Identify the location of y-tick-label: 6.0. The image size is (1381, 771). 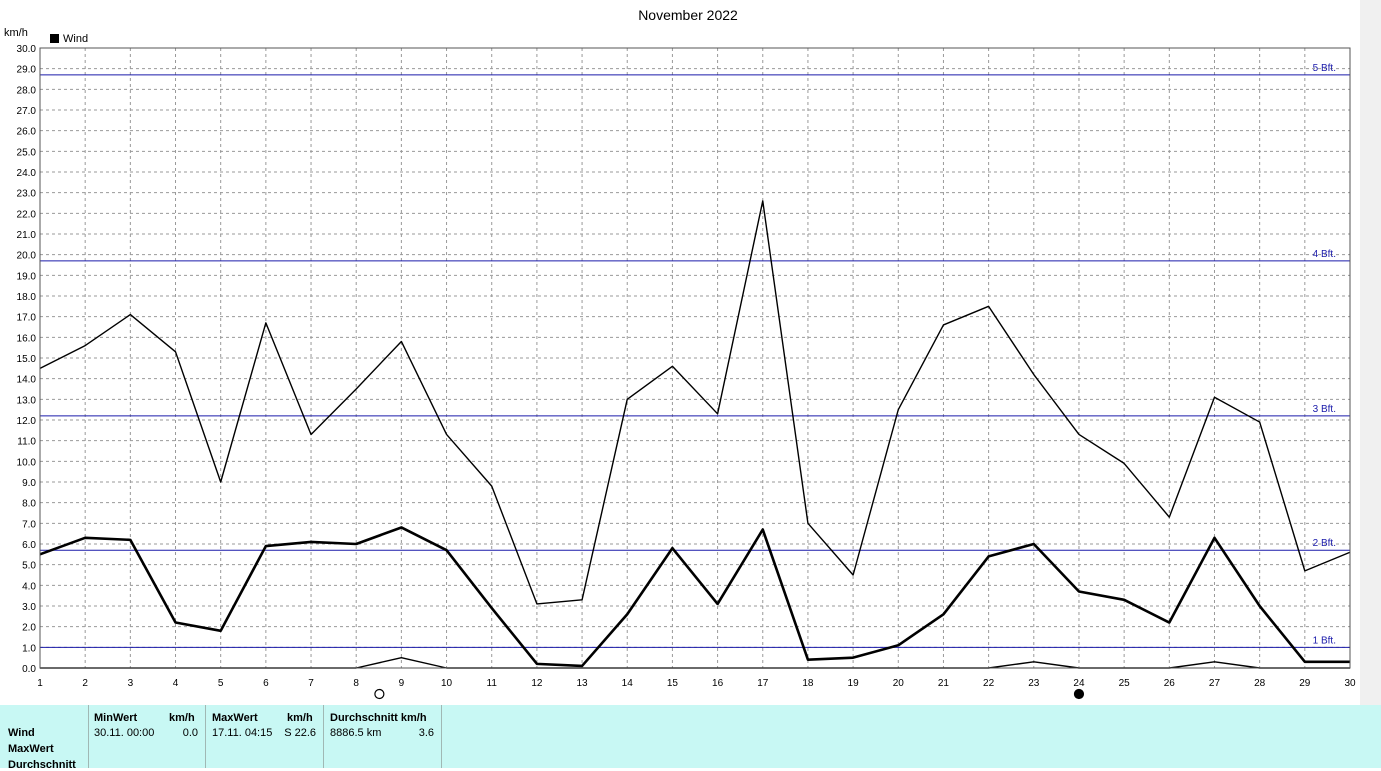
(29, 545).